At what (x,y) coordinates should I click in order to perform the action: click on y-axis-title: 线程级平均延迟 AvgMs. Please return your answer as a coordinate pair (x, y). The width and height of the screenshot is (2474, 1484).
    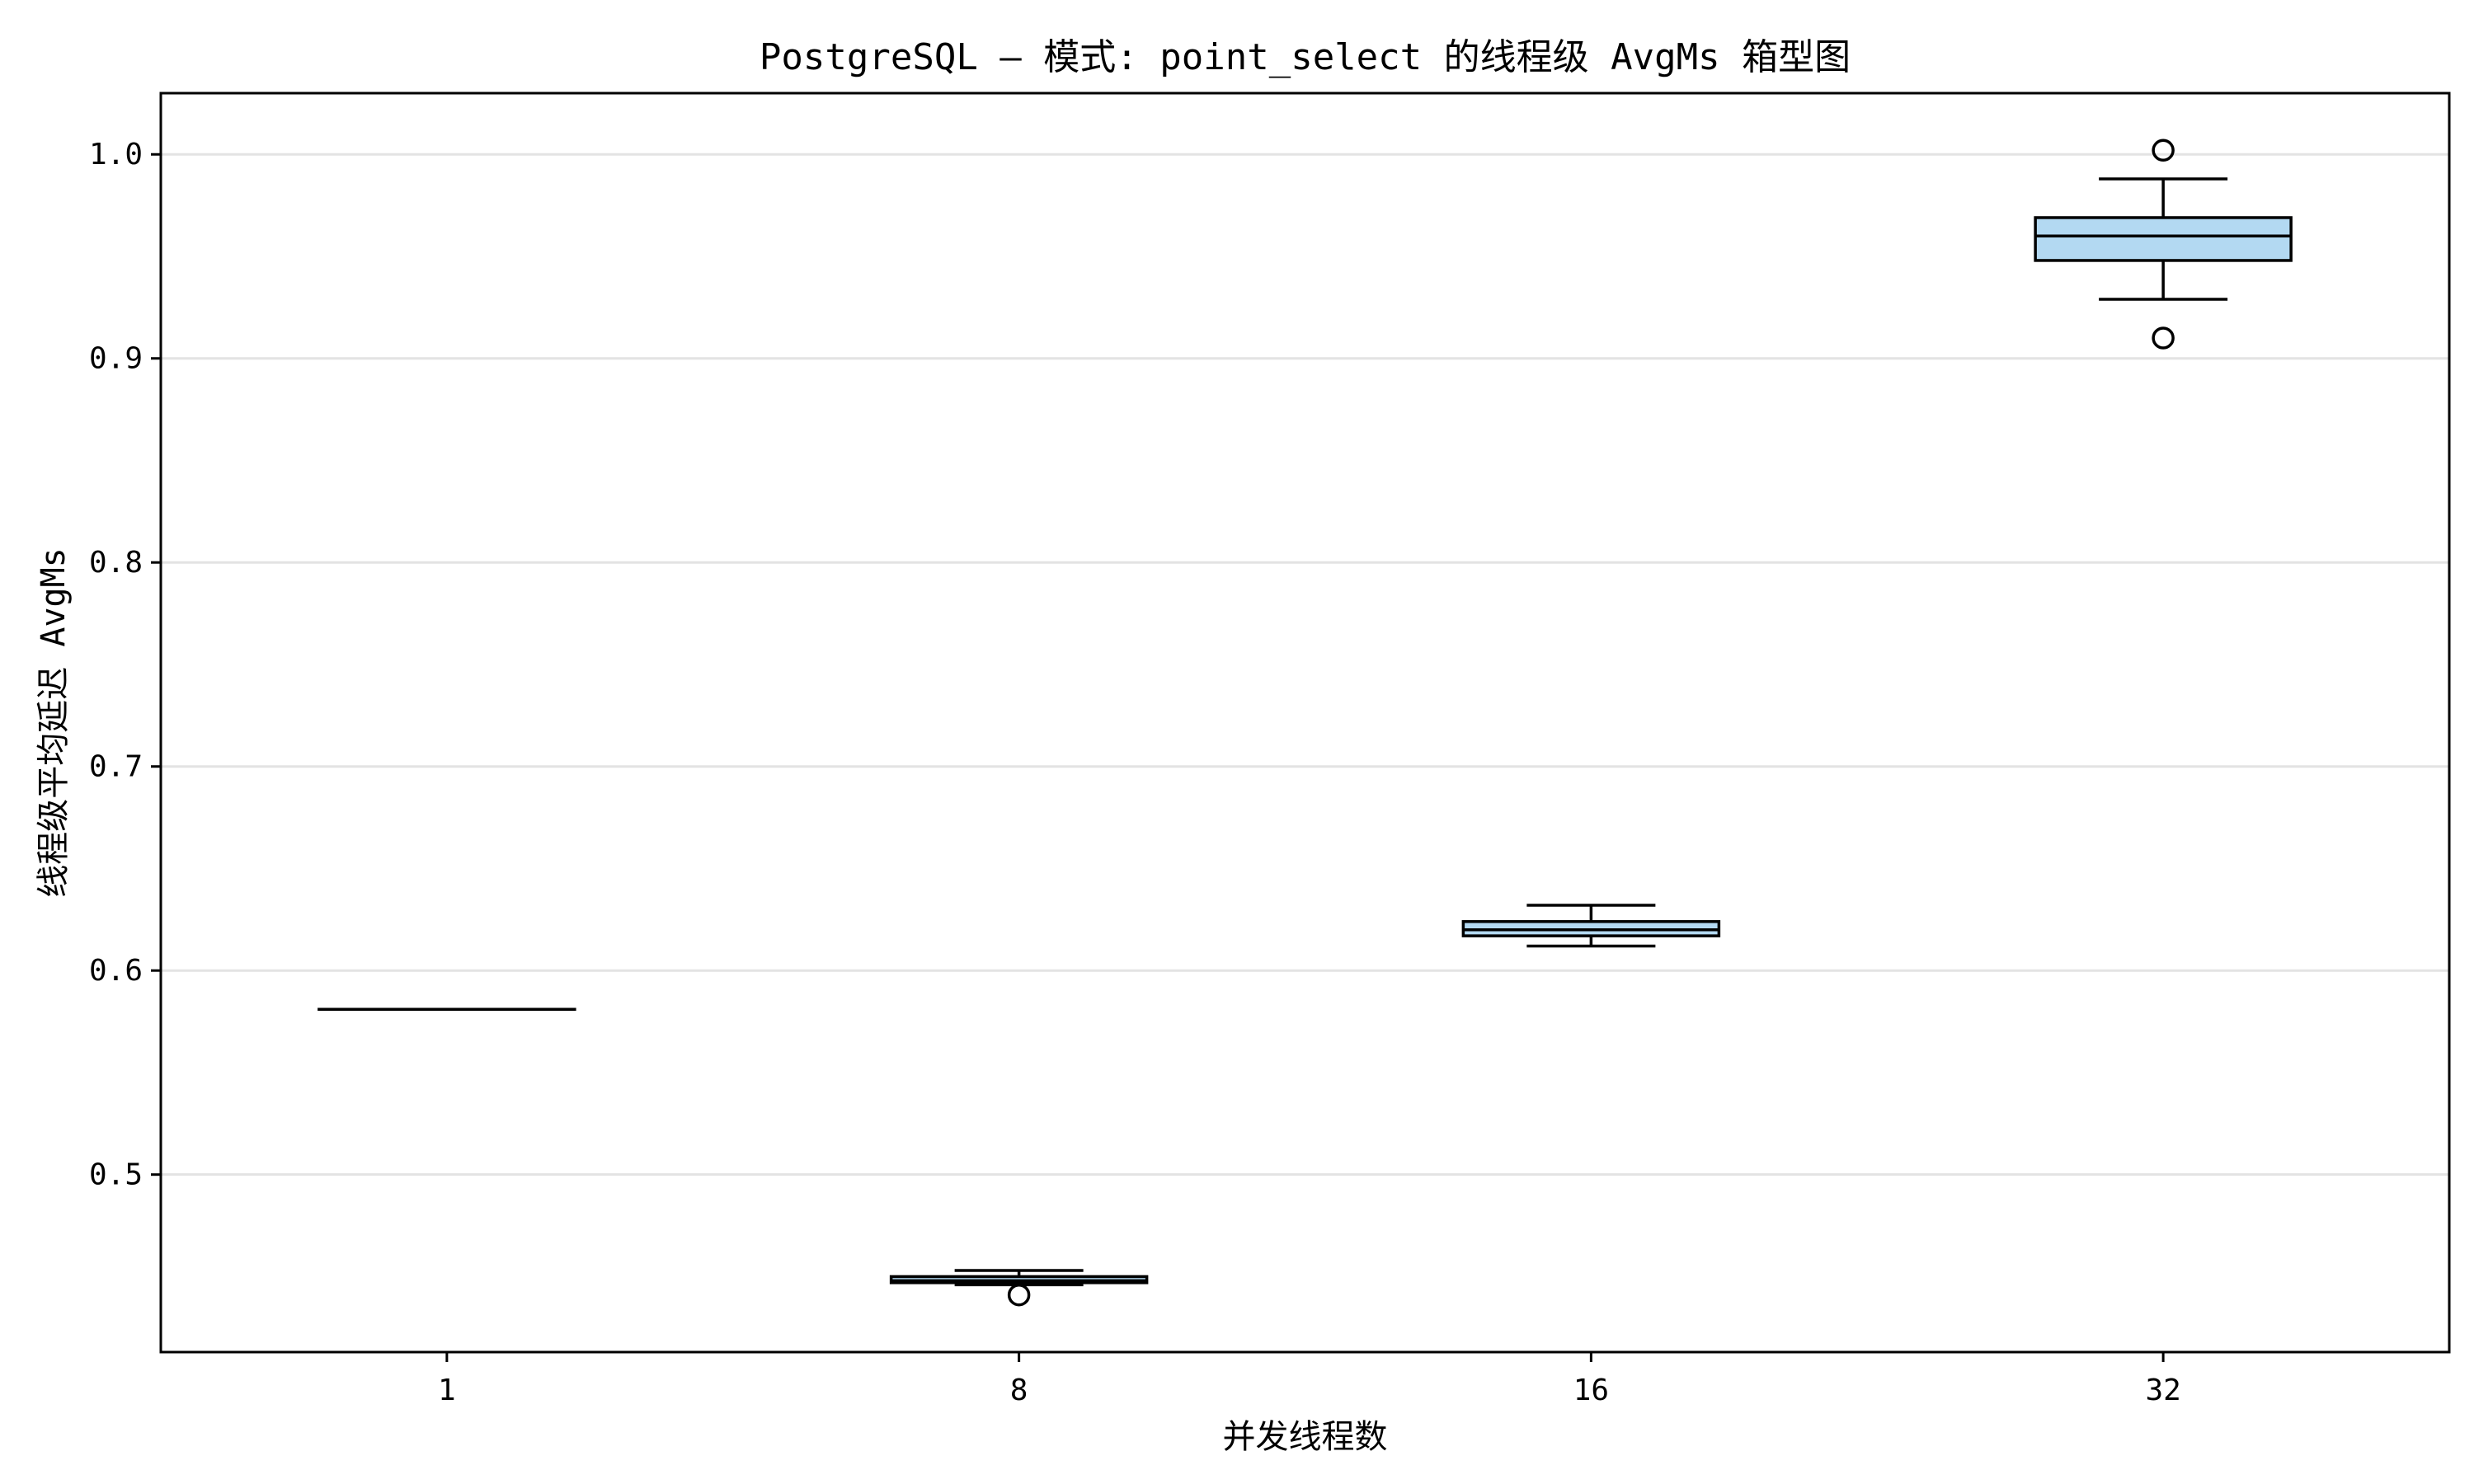
    Looking at the image, I should click on (54, 722).